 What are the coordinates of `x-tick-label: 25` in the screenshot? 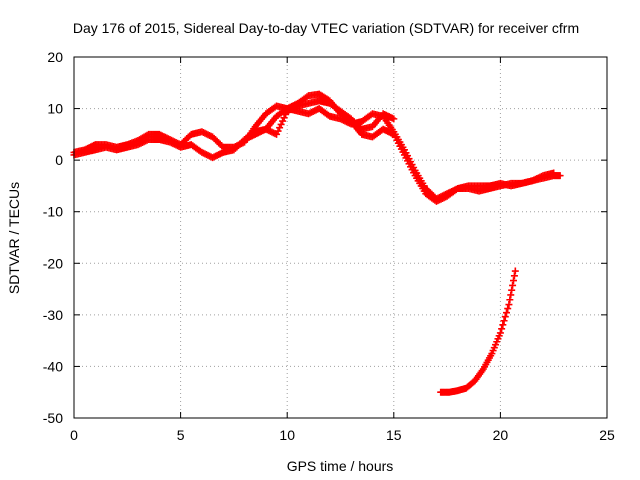 It's located at (607, 435).